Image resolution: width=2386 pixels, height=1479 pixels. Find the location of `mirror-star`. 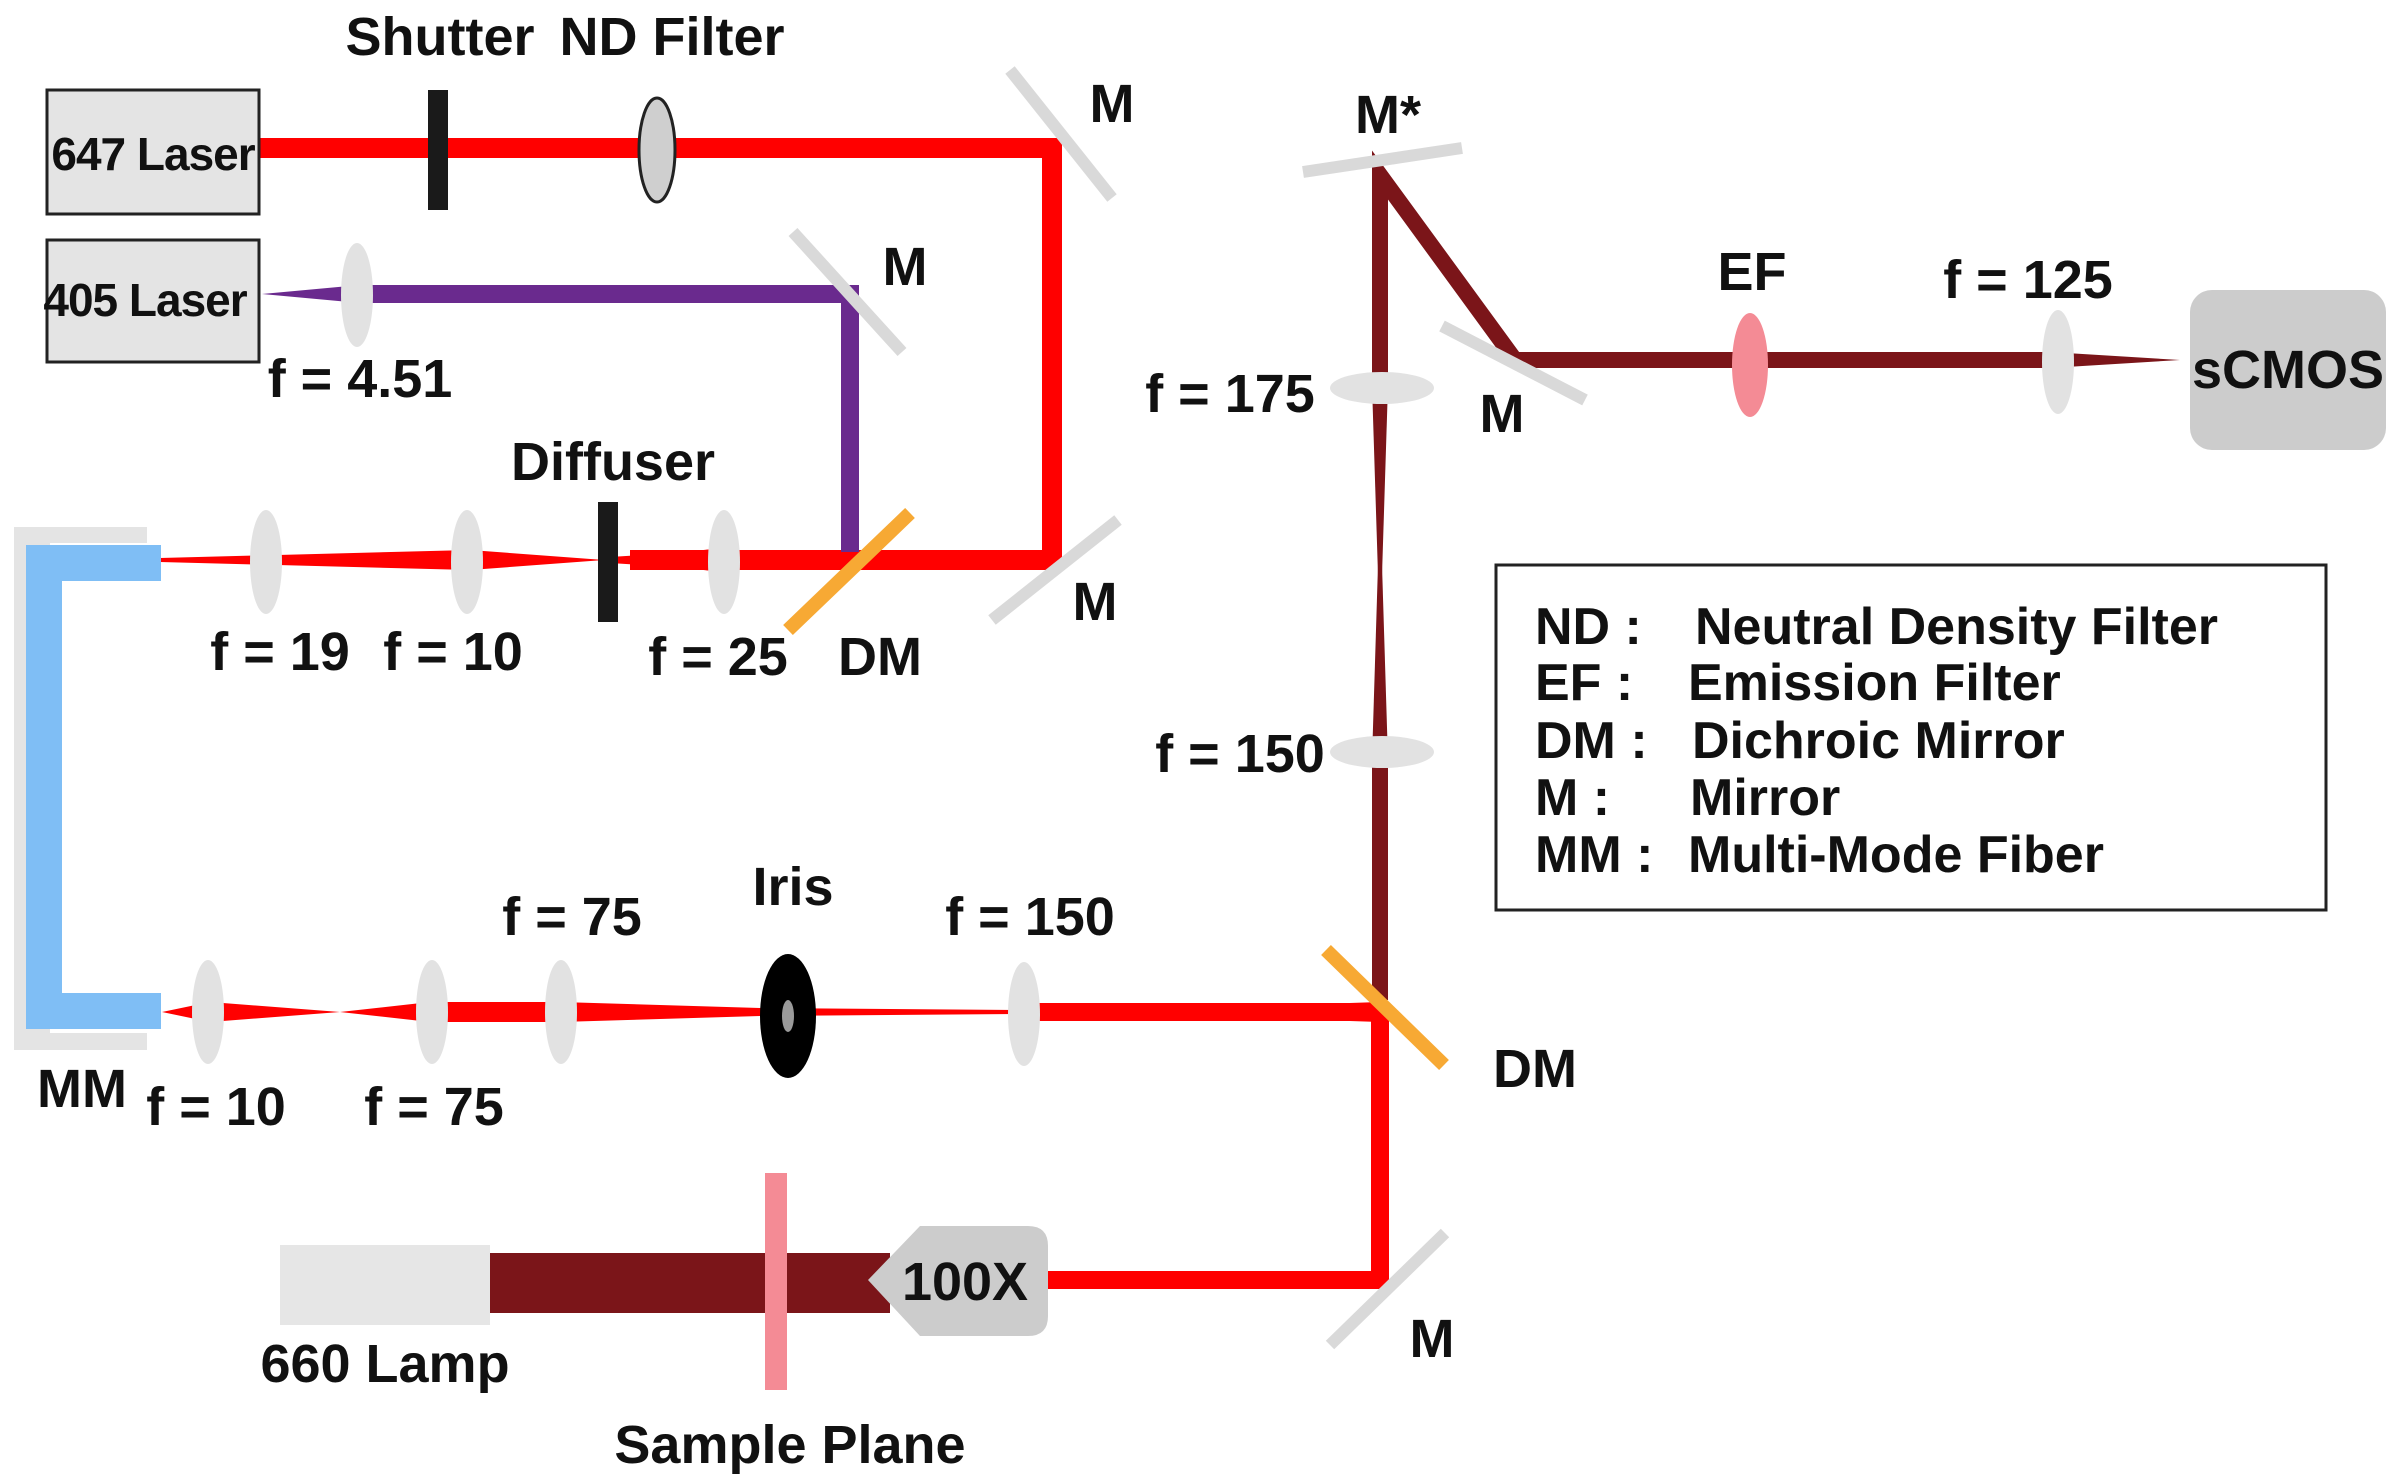

mirror-star is located at coordinates (1382, 160).